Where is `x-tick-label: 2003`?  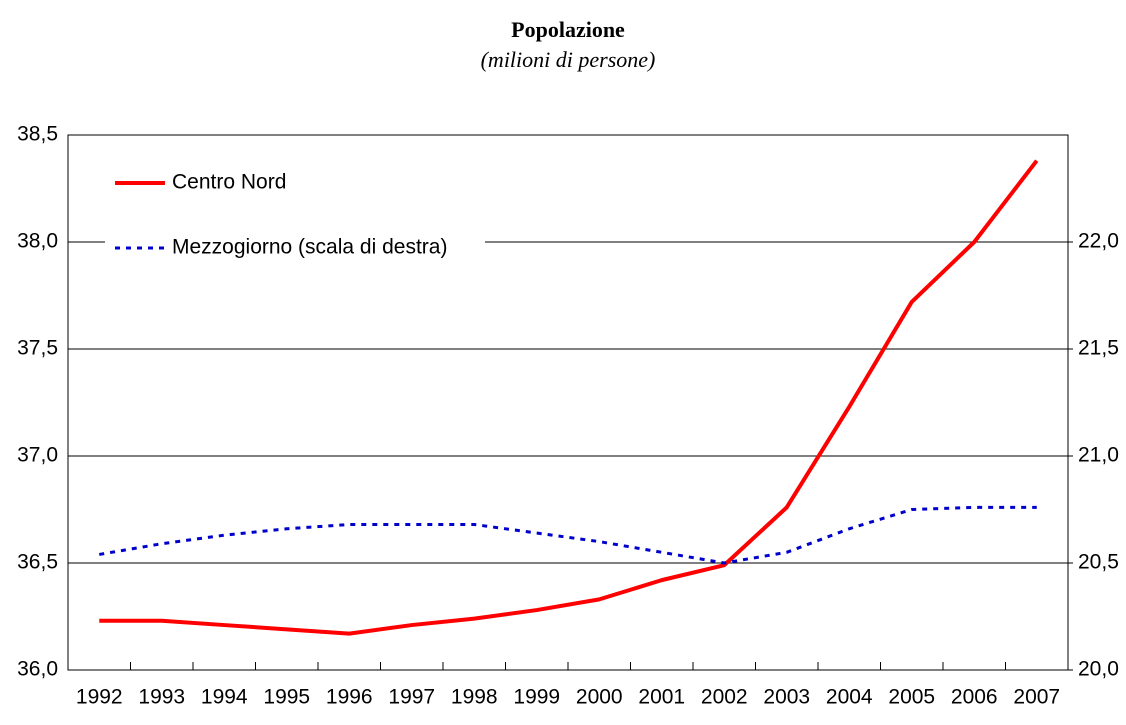 x-tick-label: 2003 is located at coordinates (786, 697).